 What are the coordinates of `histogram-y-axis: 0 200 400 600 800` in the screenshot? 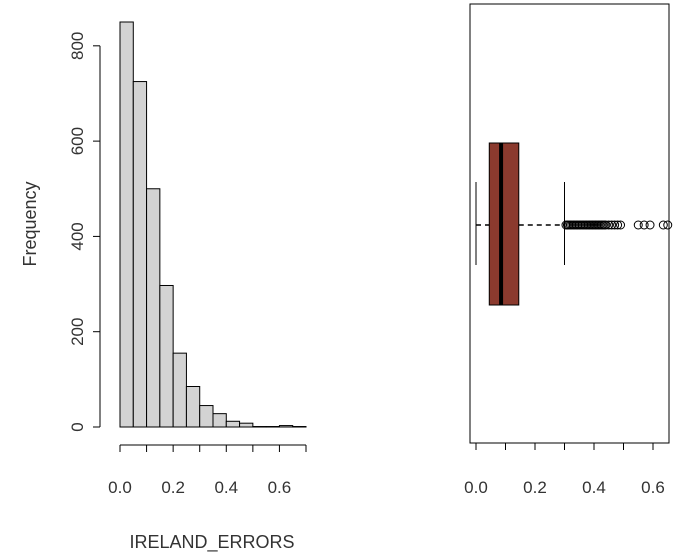 It's located at (84, 232).